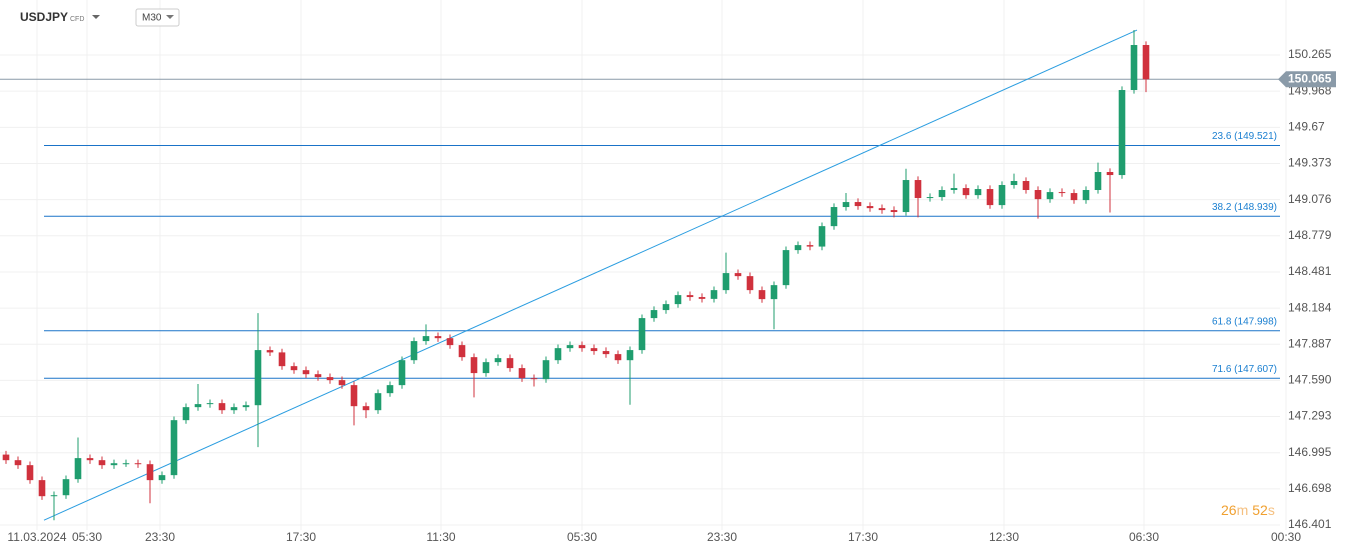 The image size is (1348, 555). I want to click on last-price-tag, so click(1307, 79).